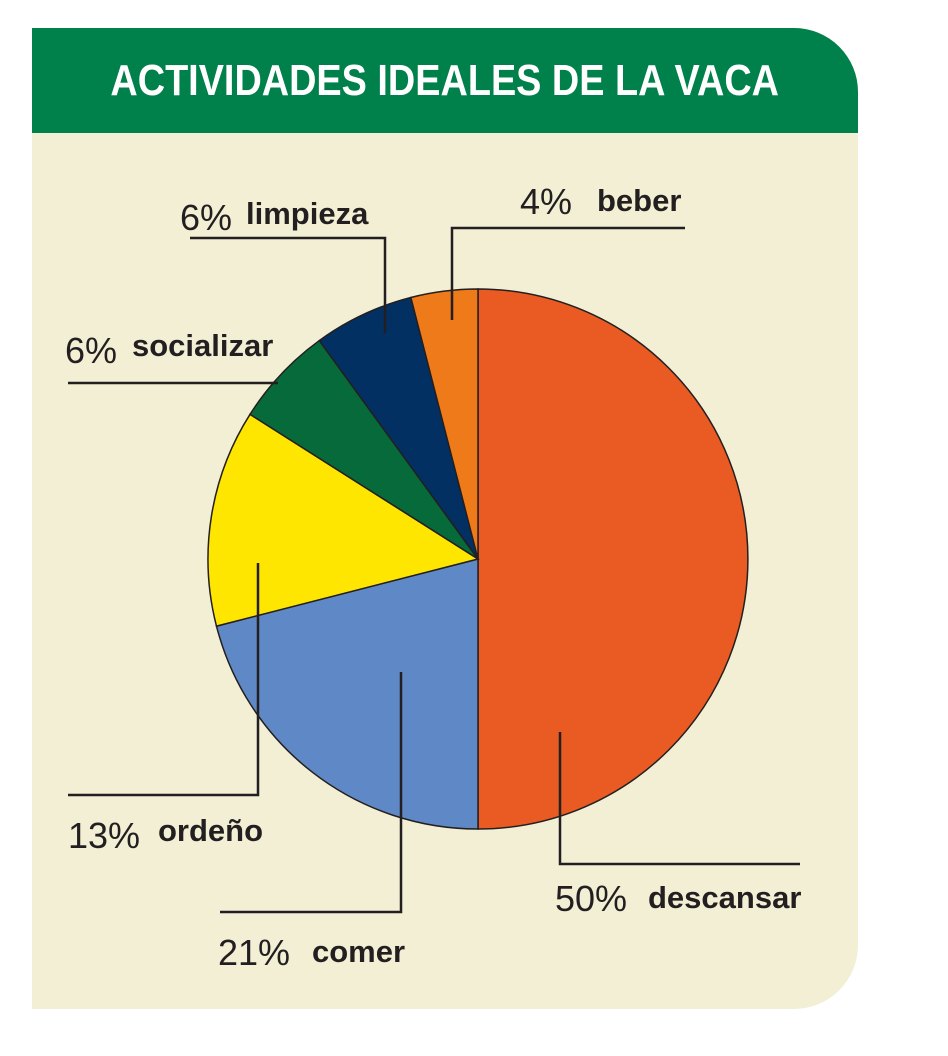 The height and width of the screenshot is (1056, 948). Describe the element at coordinates (679, 799) in the screenshot. I see `leader-line-descansar` at that location.